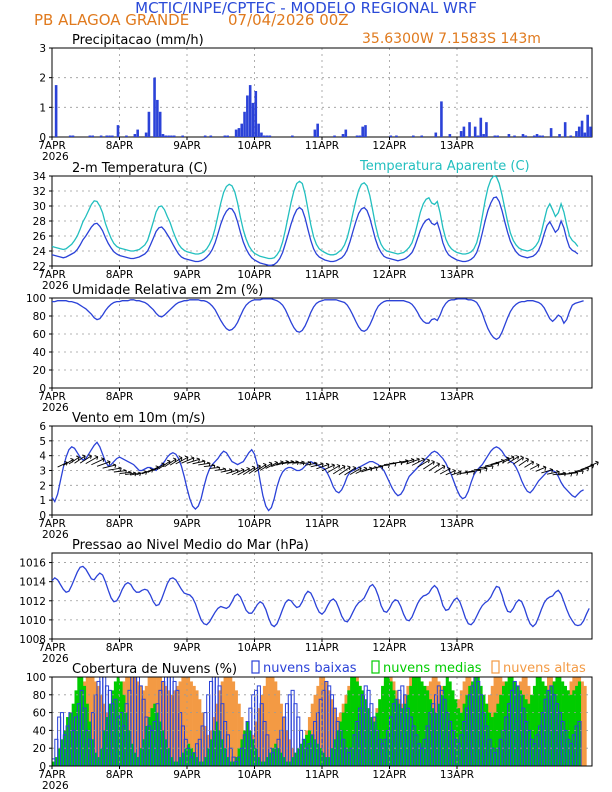  What do you see at coordinates (40, 237) in the screenshot?
I see `y-tick-label: 26` at bounding box center [40, 237].